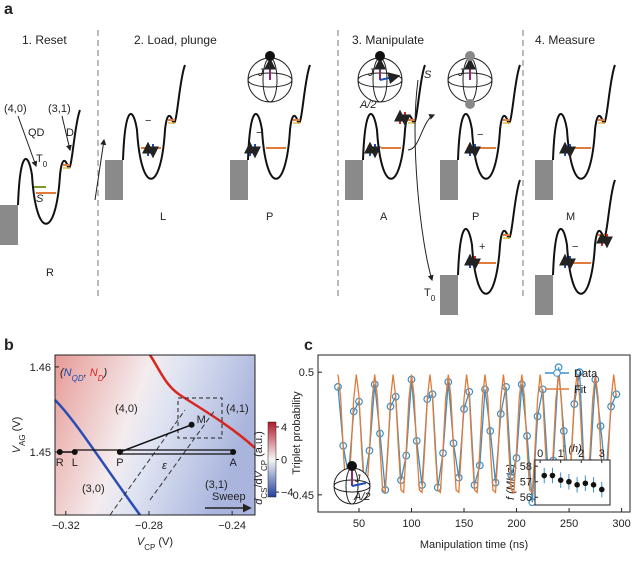  What do you see at coordinates (368, 105) in the screenshot?
I see `splitting-label: A/2` at bounding box center [368, 105].